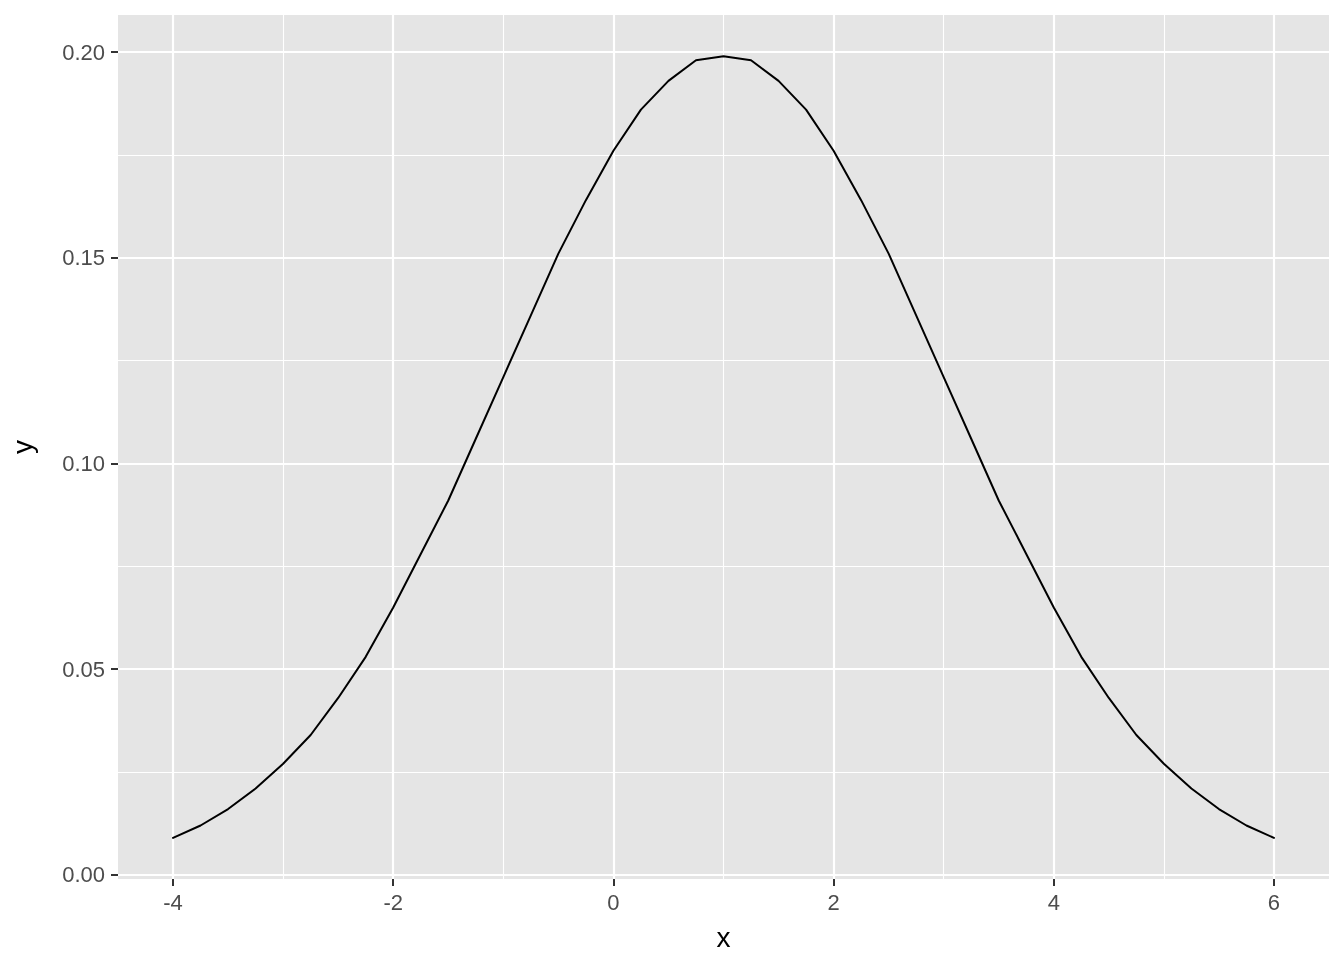 This screenshot has width=1344, height=960. What do you see at coordinates (83, 669) in the screenshot?
I see `y-tick-label: 0.05` at bounding box center [83, 669].